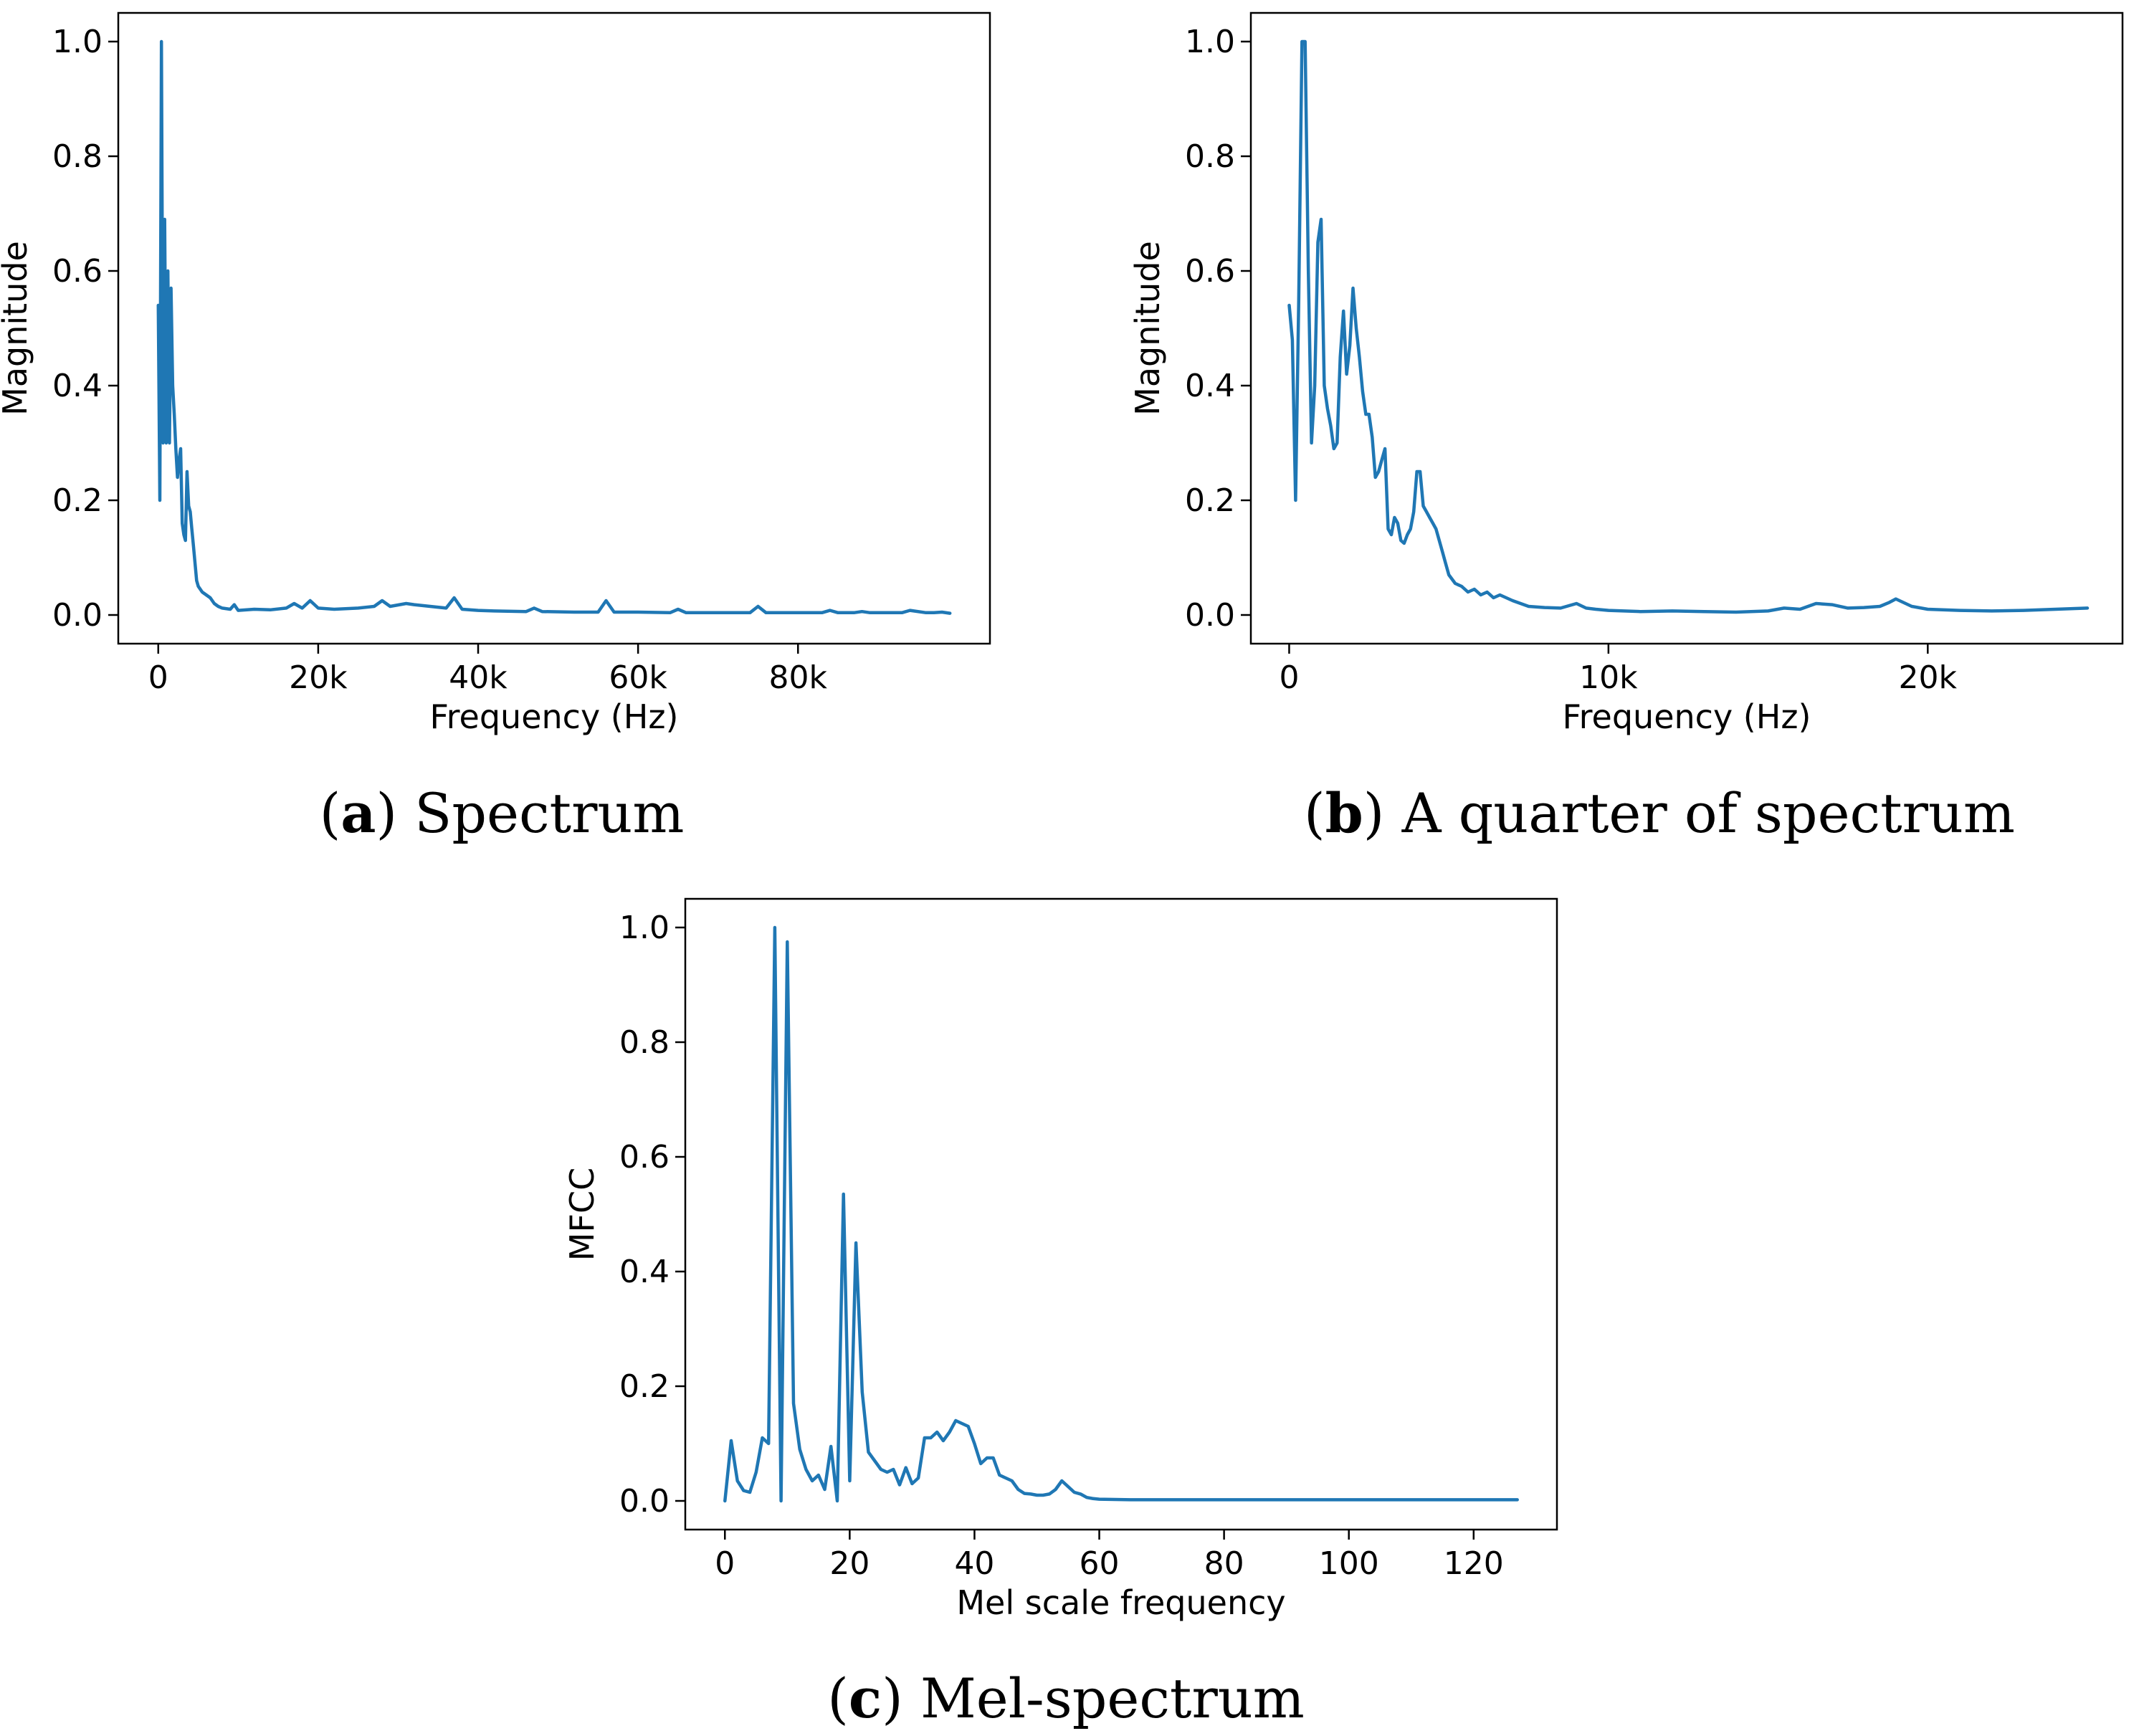 This screenshot has height=1736, width=2139. What do you see at coordinates (645, 1157) in the screenshot?
I see `y-tick-label-c: 0.6` at bounding box center [645, 1157].